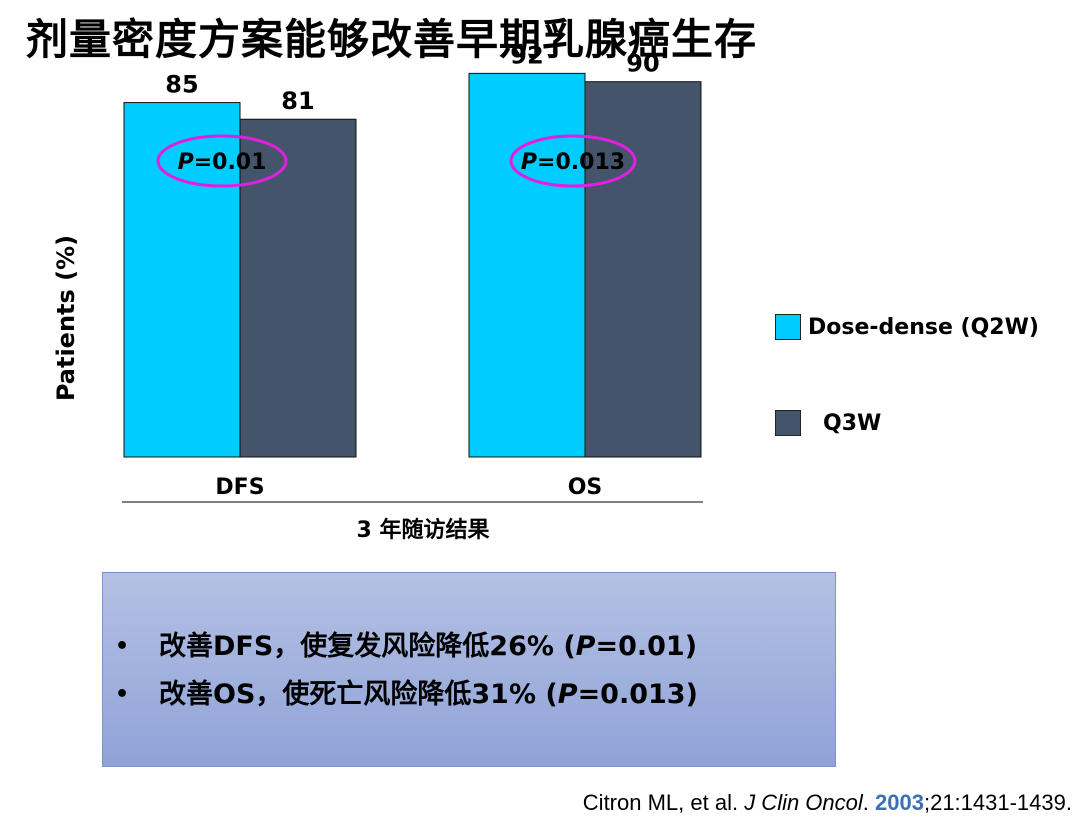 Image resolution: width=1080 pixels, height=824 pixels. What do you see at coordinates (358, 694) in the screenshot?
I see `summary-text: 改善OS，使死亡风险降低31% (` at bounding box center [358, 694].